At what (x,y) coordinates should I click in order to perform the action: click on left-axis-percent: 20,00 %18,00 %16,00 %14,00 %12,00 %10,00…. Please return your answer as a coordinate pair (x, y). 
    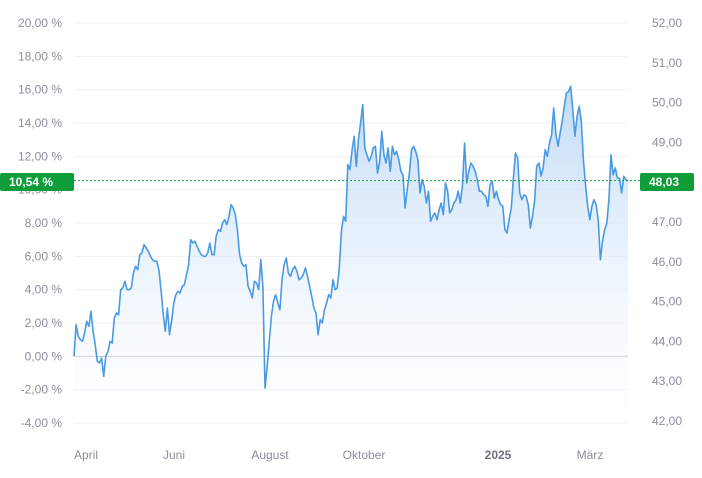
    Looking at the image, I should click on (40, 223).